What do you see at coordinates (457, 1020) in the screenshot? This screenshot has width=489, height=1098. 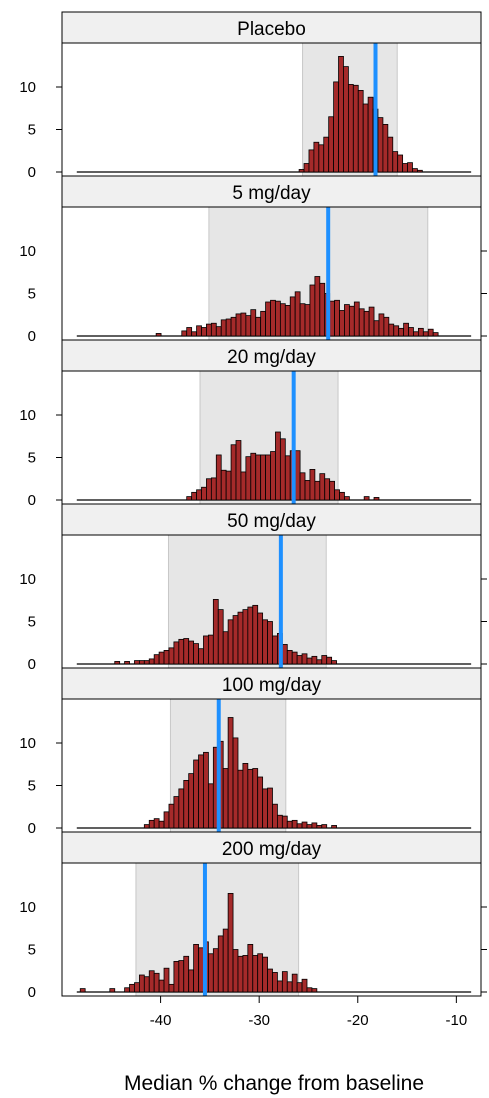 I see `x-tick-label: -10` at bounding box center [457, 1020].